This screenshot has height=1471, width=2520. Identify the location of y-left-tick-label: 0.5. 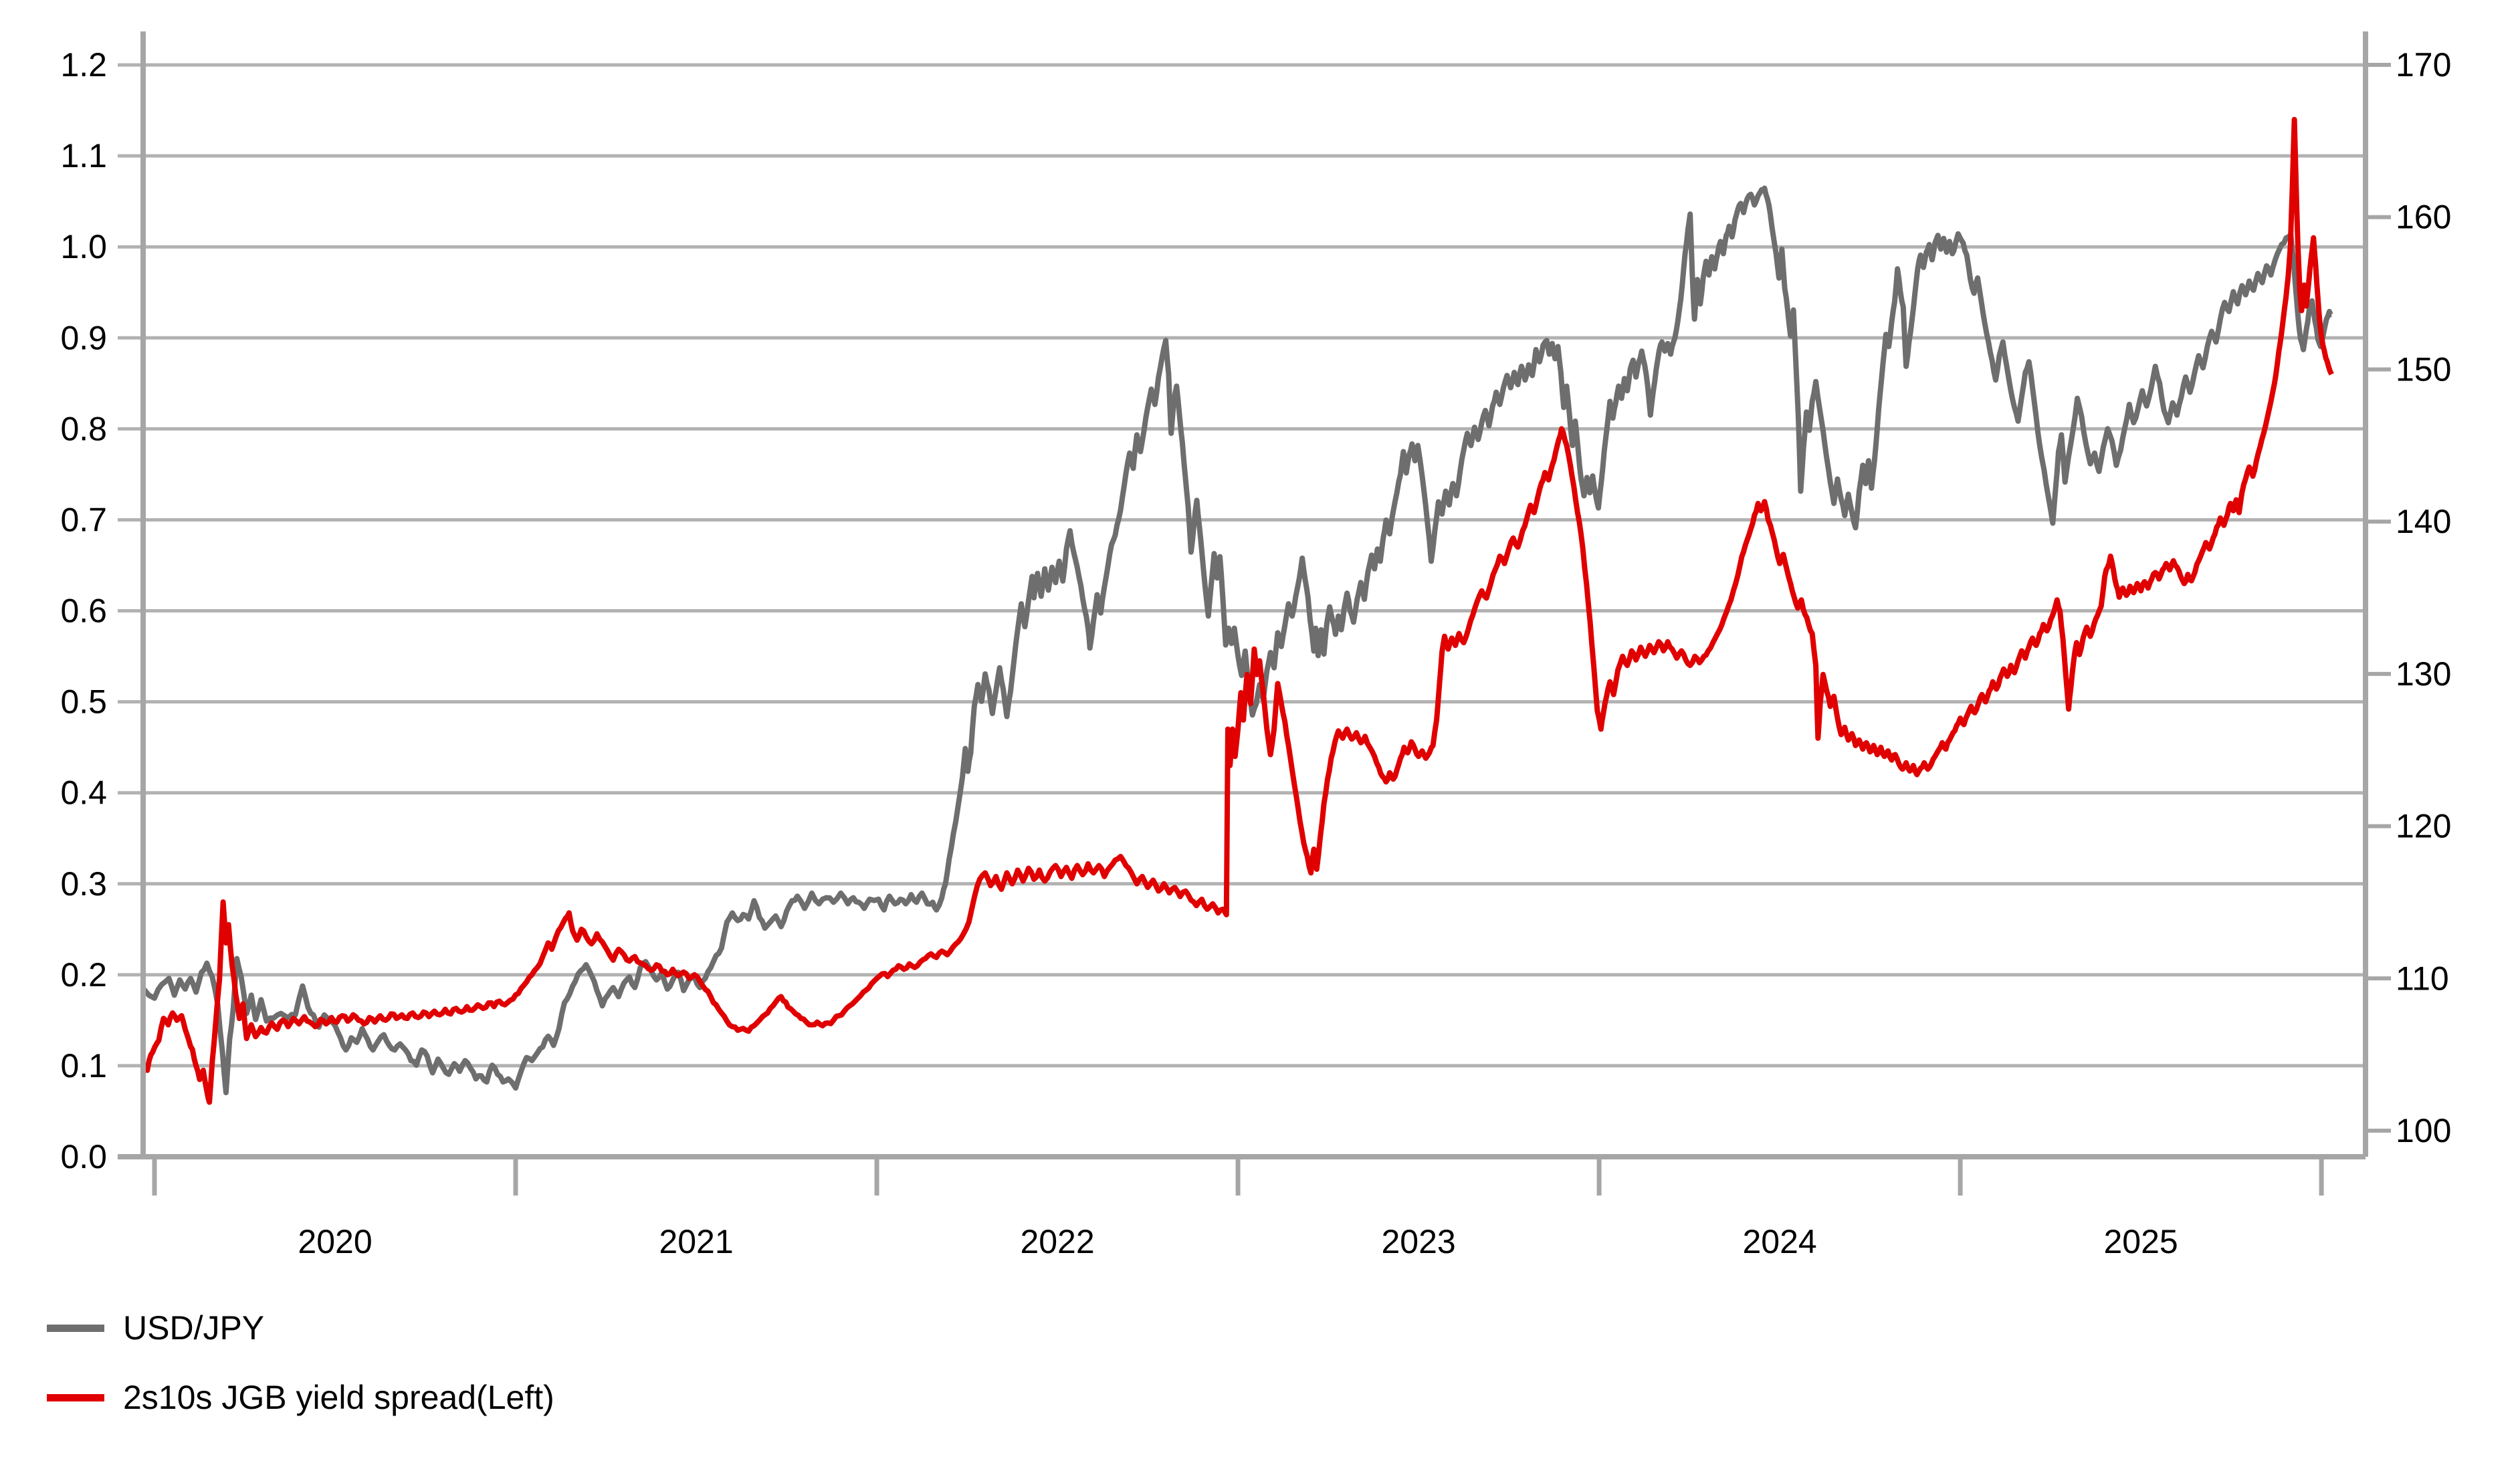
(83, 702).